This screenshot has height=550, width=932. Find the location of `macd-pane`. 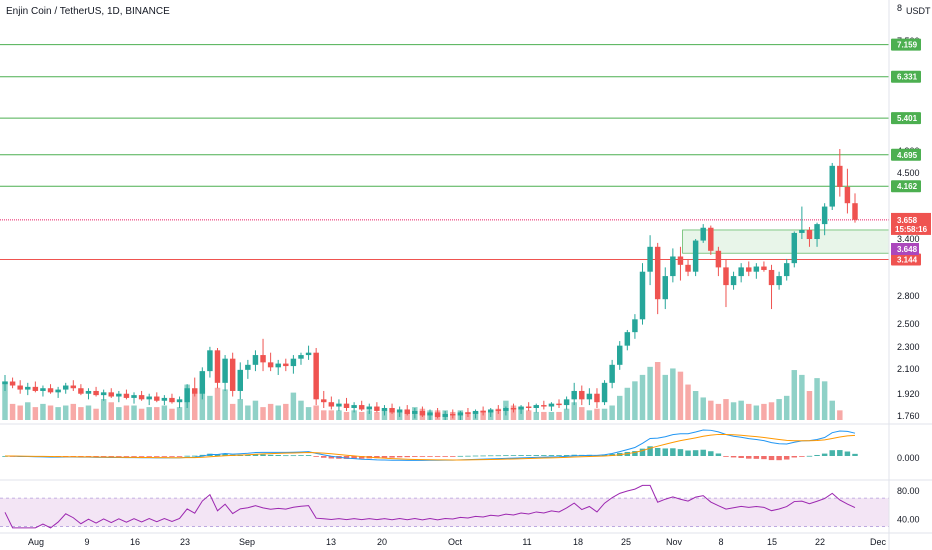

macd-pane is located at coordinates (430, 445).